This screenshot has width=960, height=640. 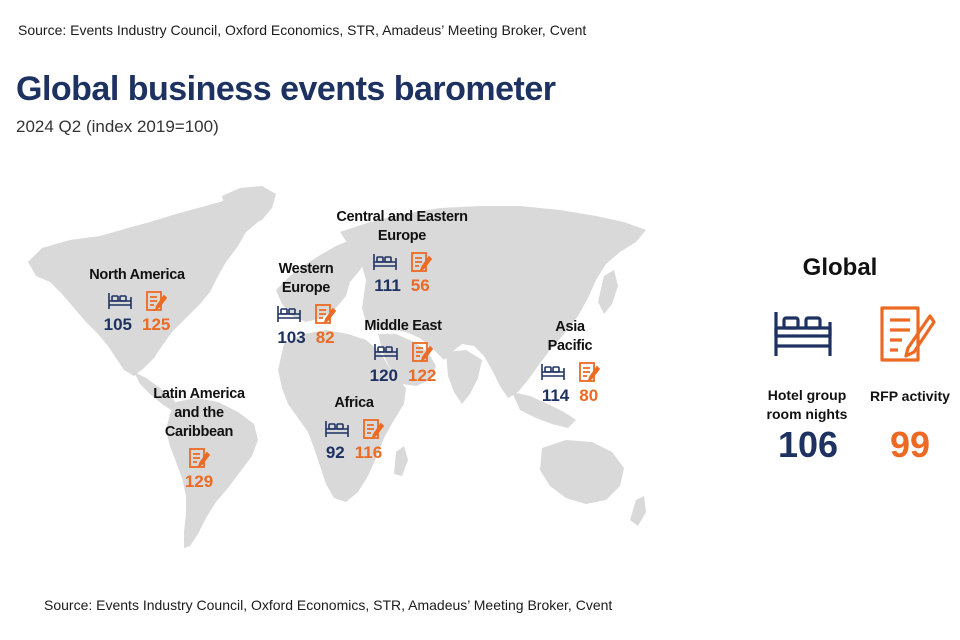 I want to click on land-southeast-asia, so click(x=544, y=410).